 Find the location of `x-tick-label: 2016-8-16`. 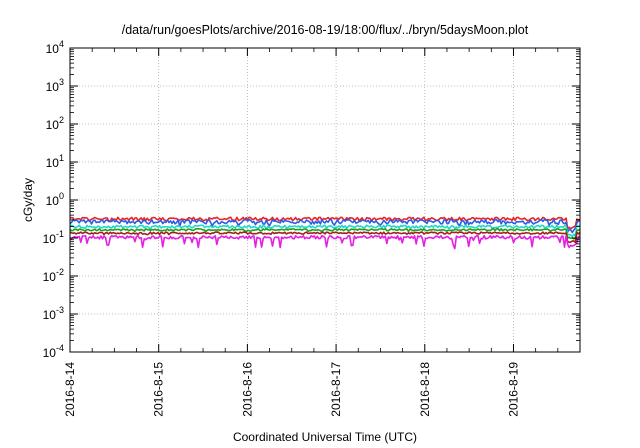

x-tick-label: 2016-8-16 is located at coordinates (247, 389).